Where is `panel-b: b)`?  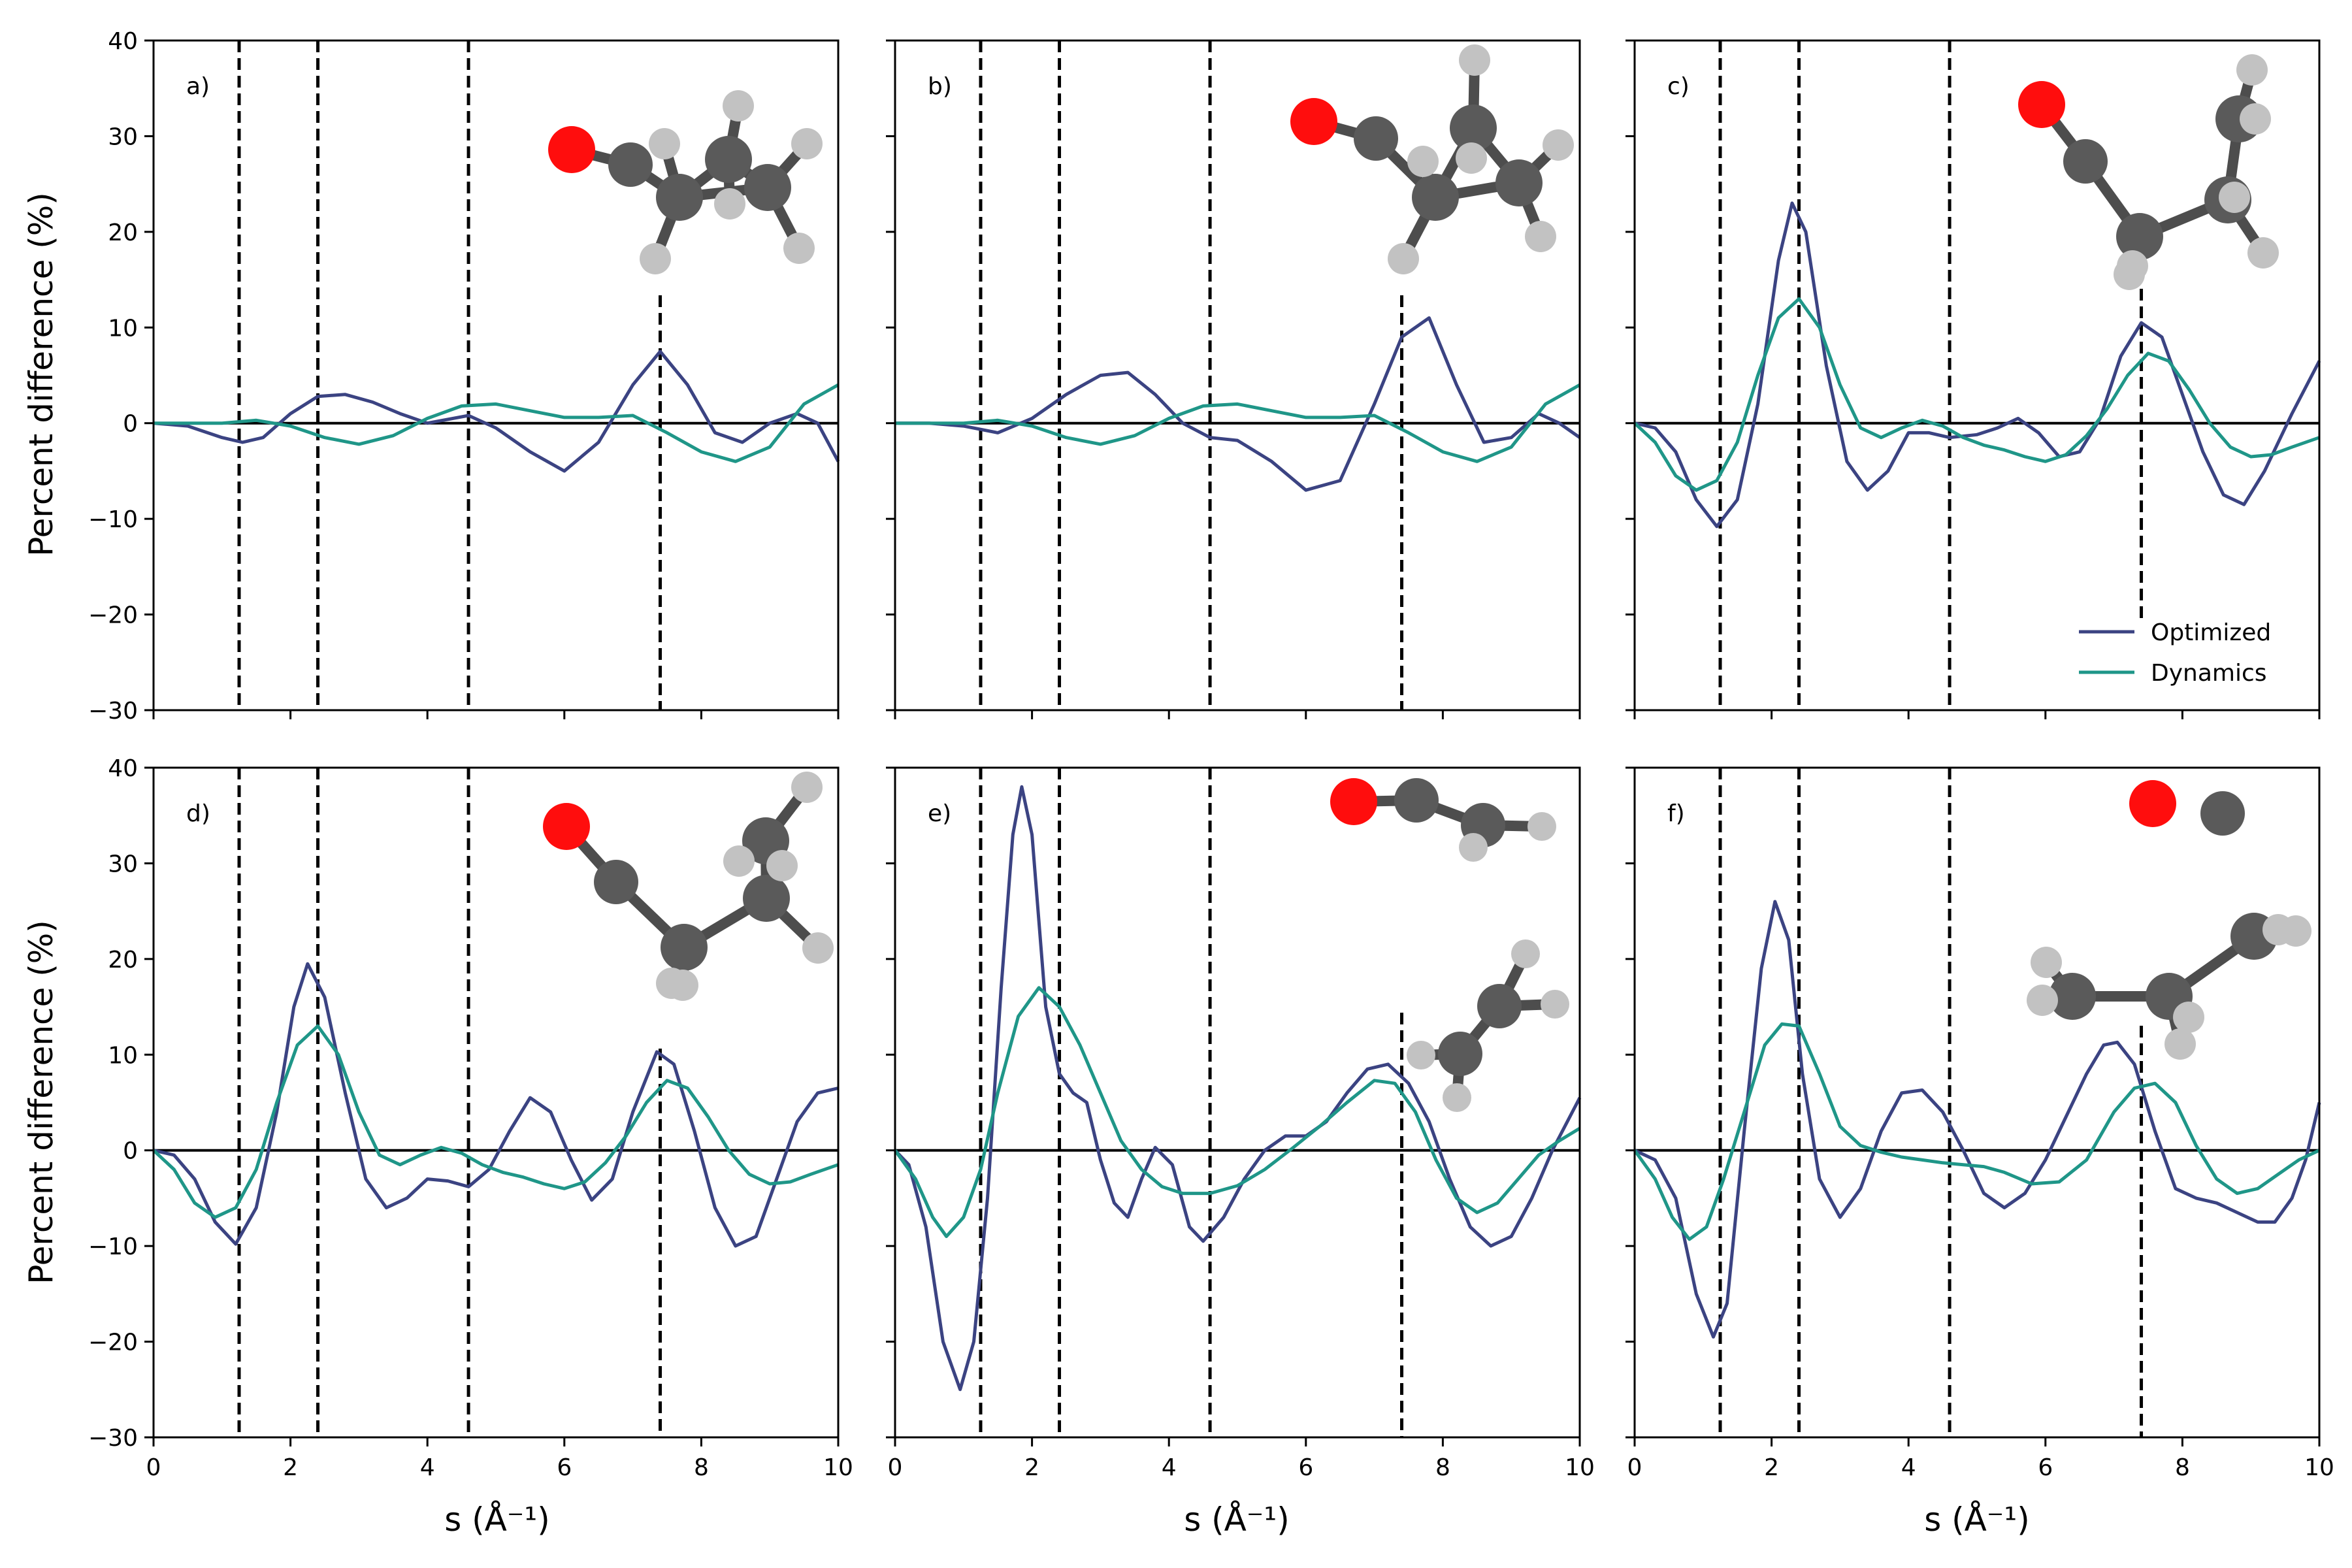
panel-b: b) is located at coordinates (1233, 379).